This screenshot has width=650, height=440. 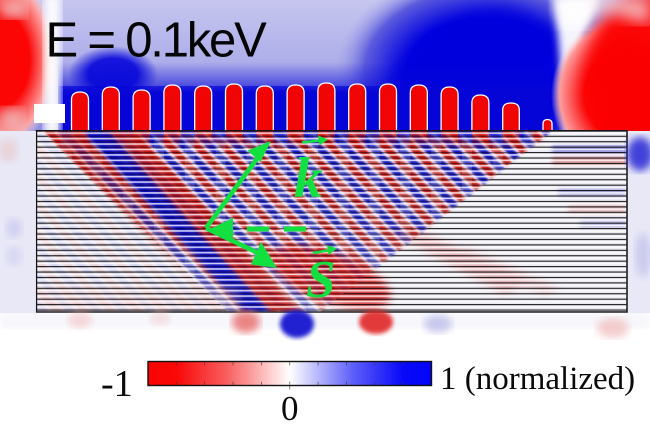 I want to click on svg-text: 1 (normalized), so click(x=537, y=379).